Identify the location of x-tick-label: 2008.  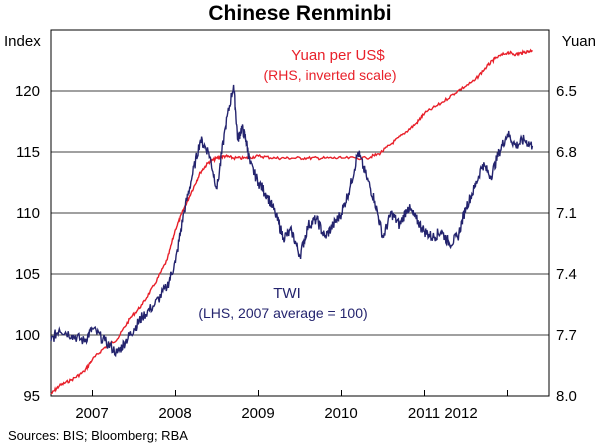
(174, 413).